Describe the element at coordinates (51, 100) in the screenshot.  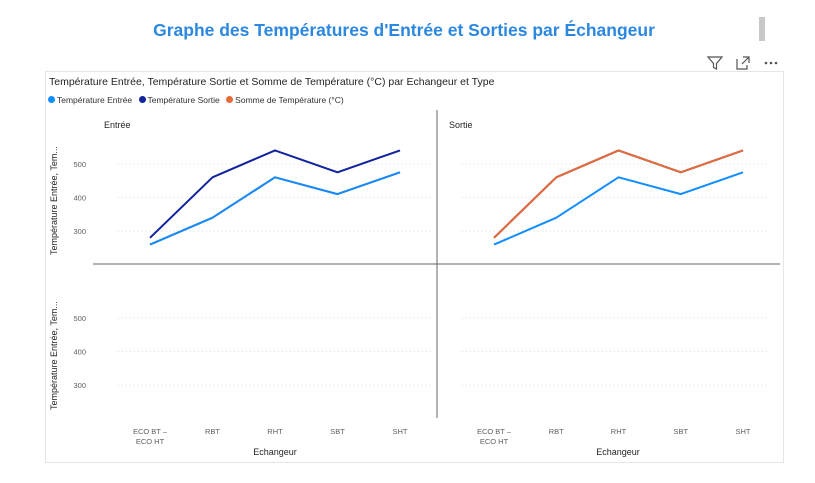
I see `legend-marker-temperature-entree` at that location.